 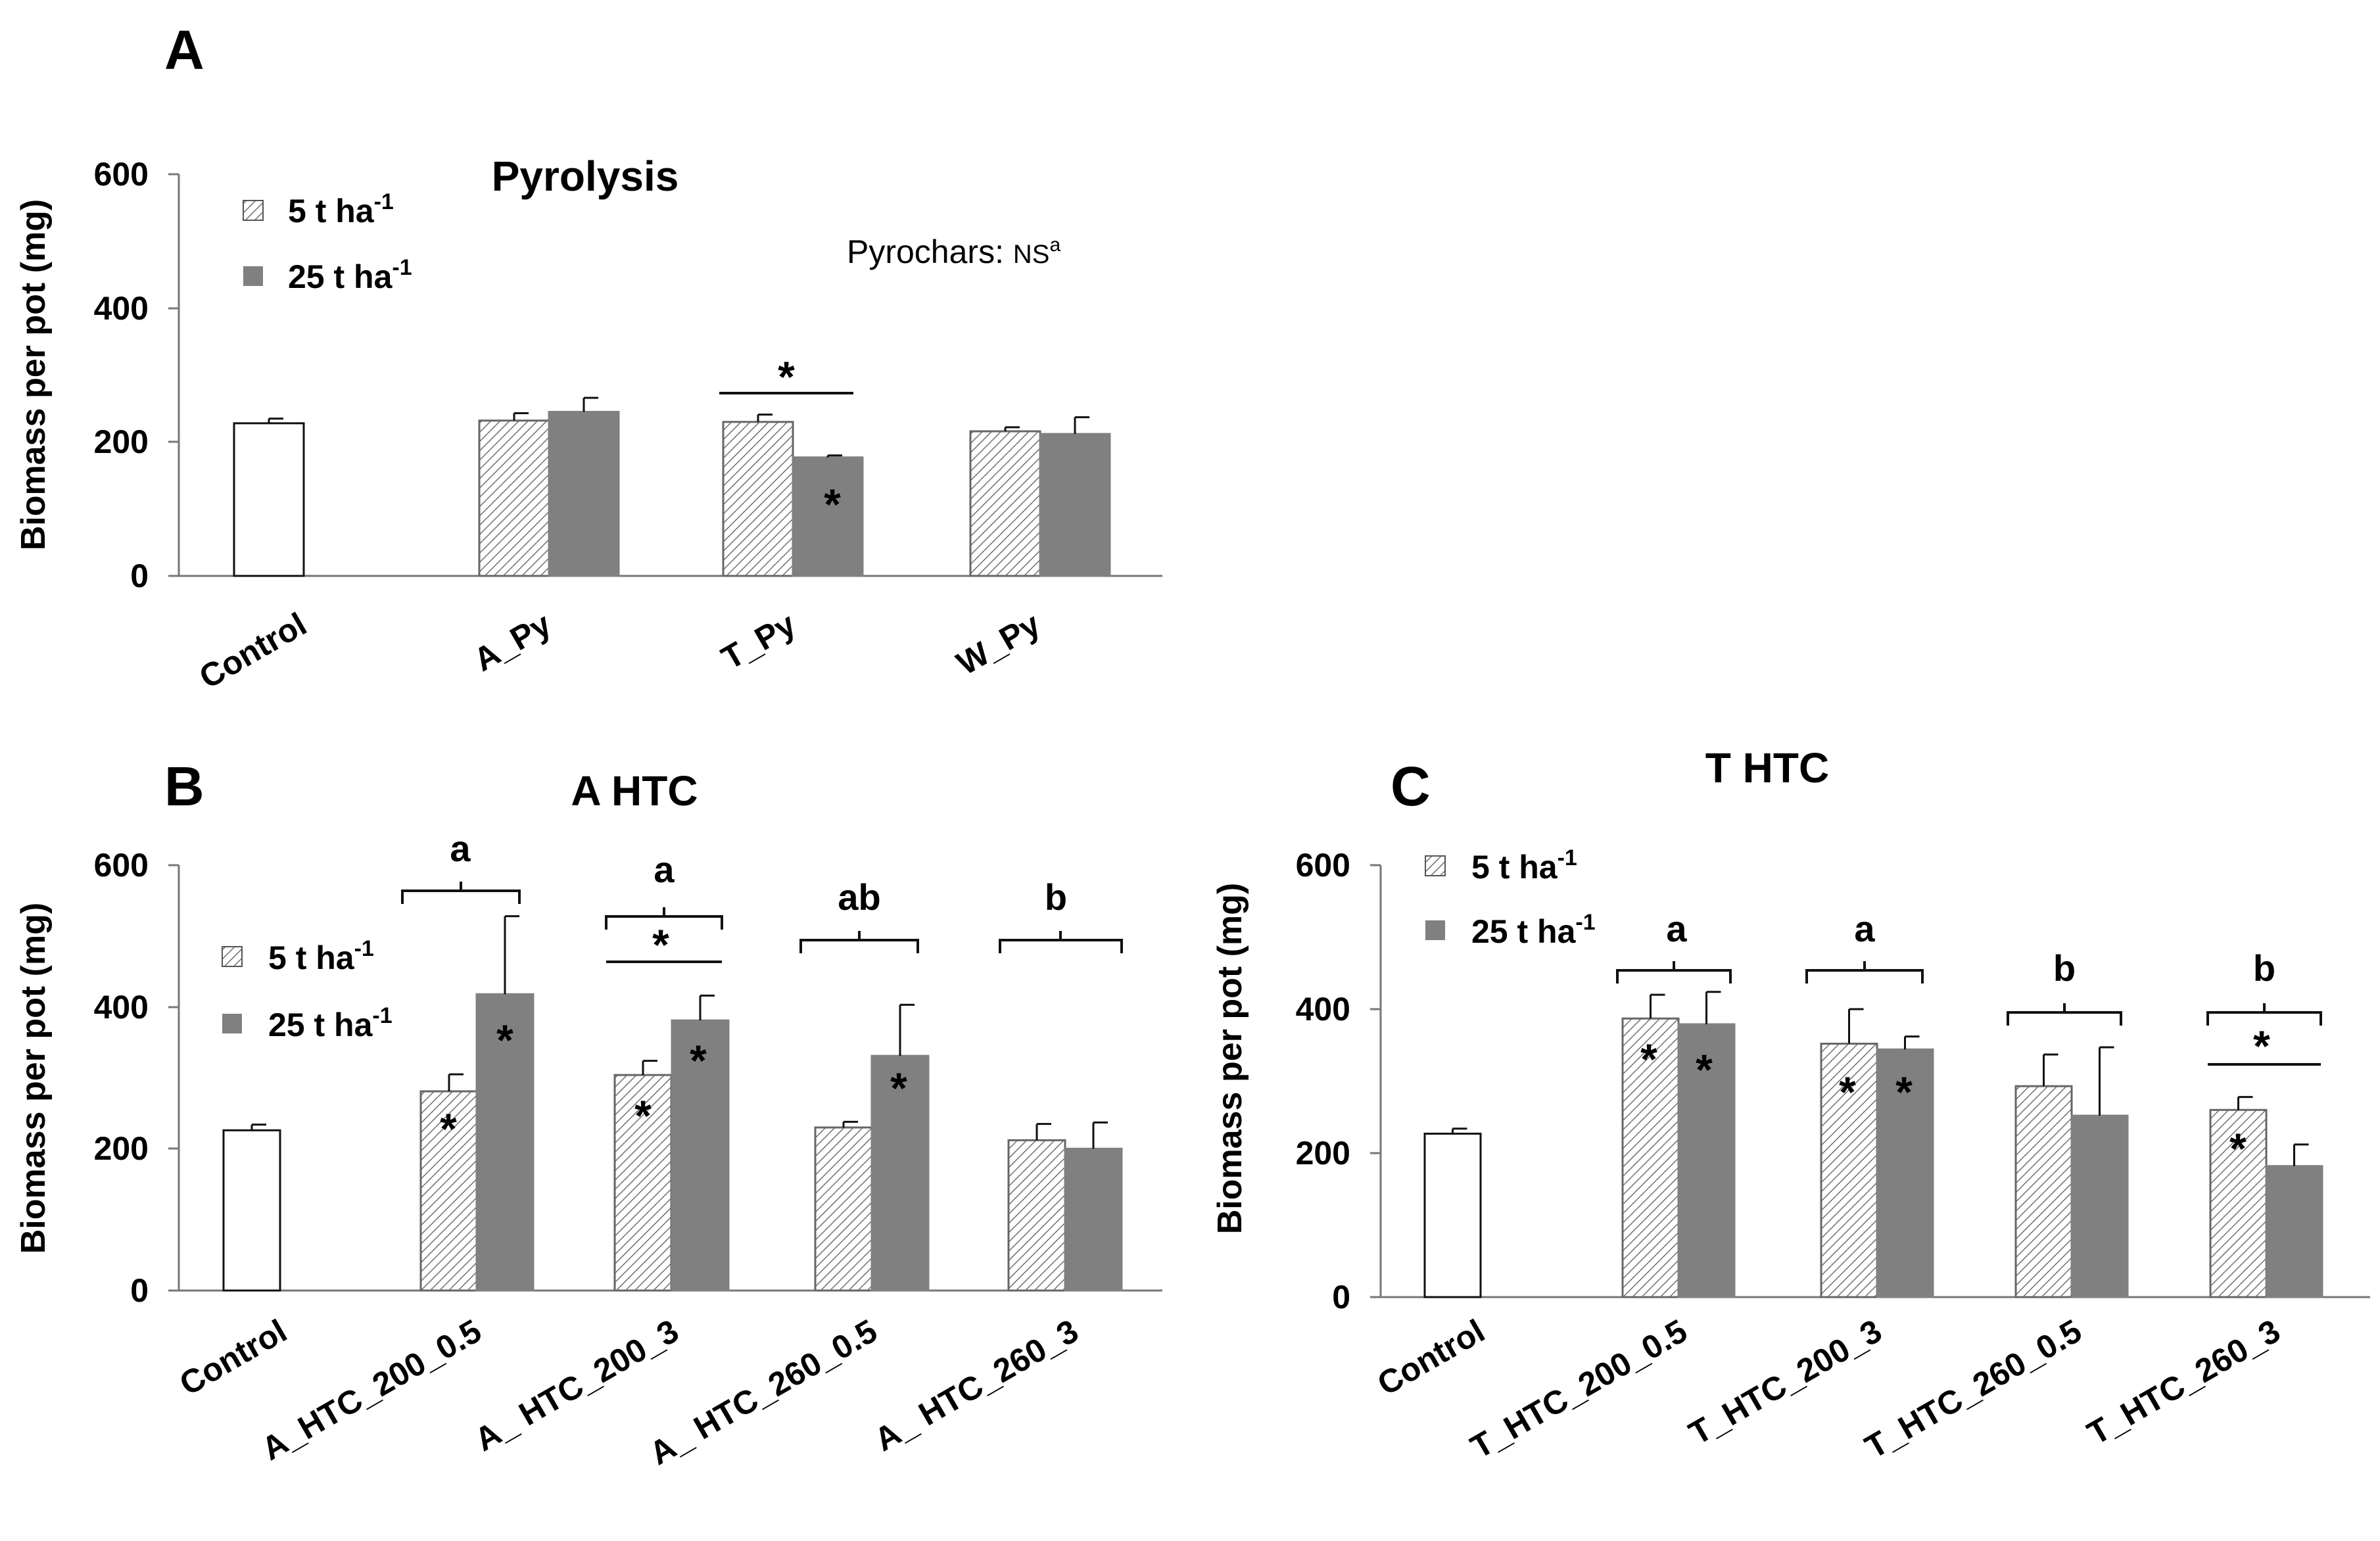 I want to click on panel-letter-a: A, so click(x=184, y=50).